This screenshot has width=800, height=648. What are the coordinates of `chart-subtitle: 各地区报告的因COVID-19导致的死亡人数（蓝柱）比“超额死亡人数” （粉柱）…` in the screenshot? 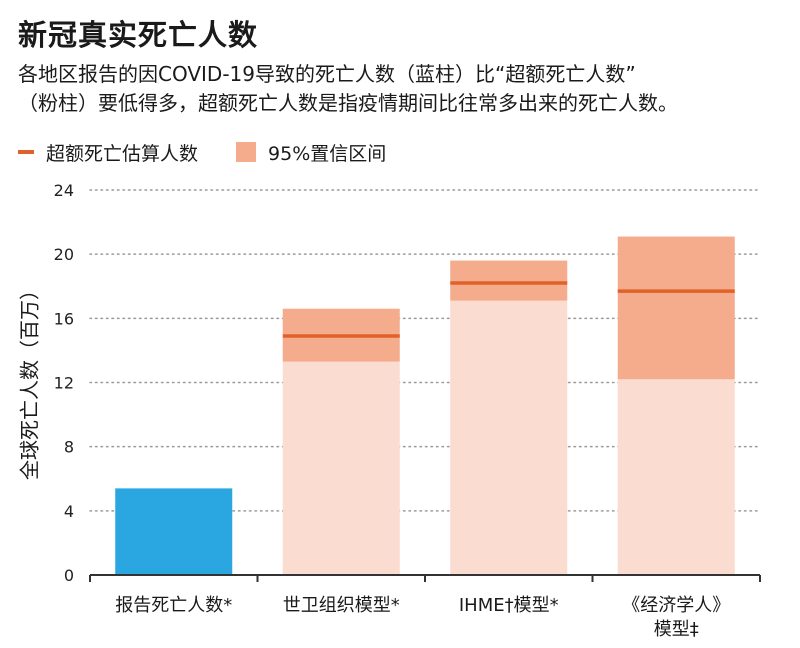 It's located at (403, 89).